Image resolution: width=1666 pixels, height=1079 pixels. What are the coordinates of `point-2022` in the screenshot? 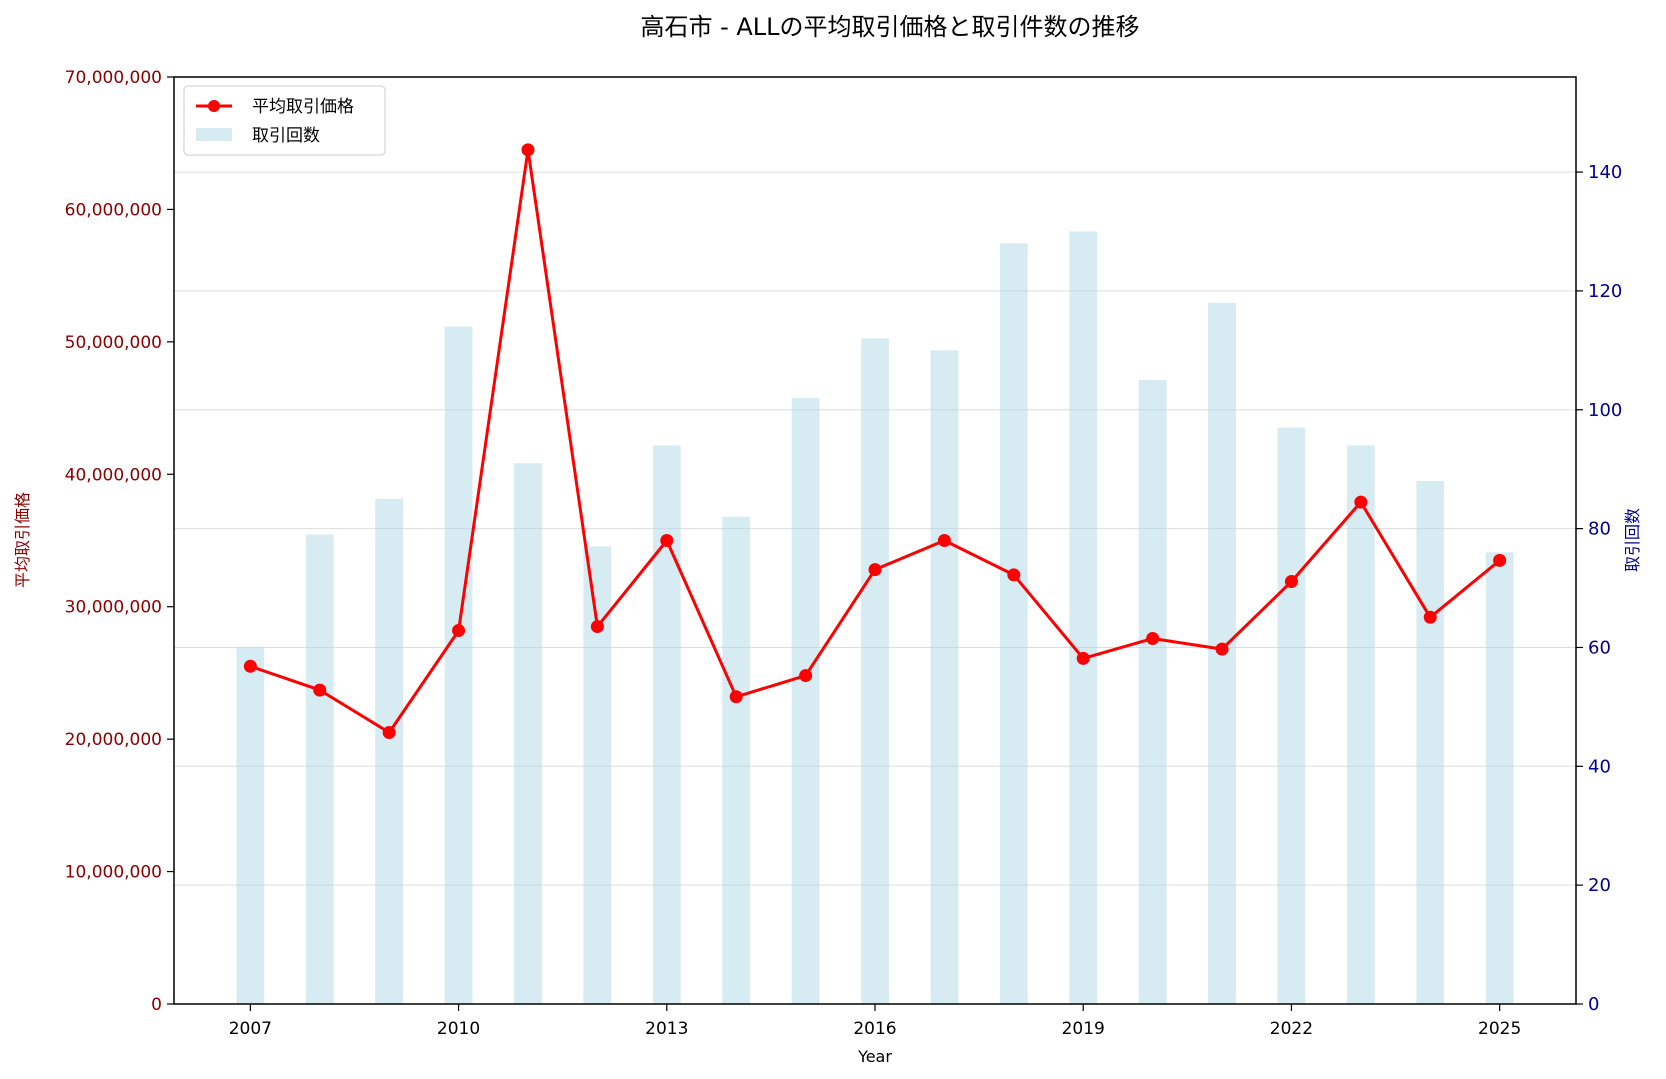 It's located at (1291, 582).